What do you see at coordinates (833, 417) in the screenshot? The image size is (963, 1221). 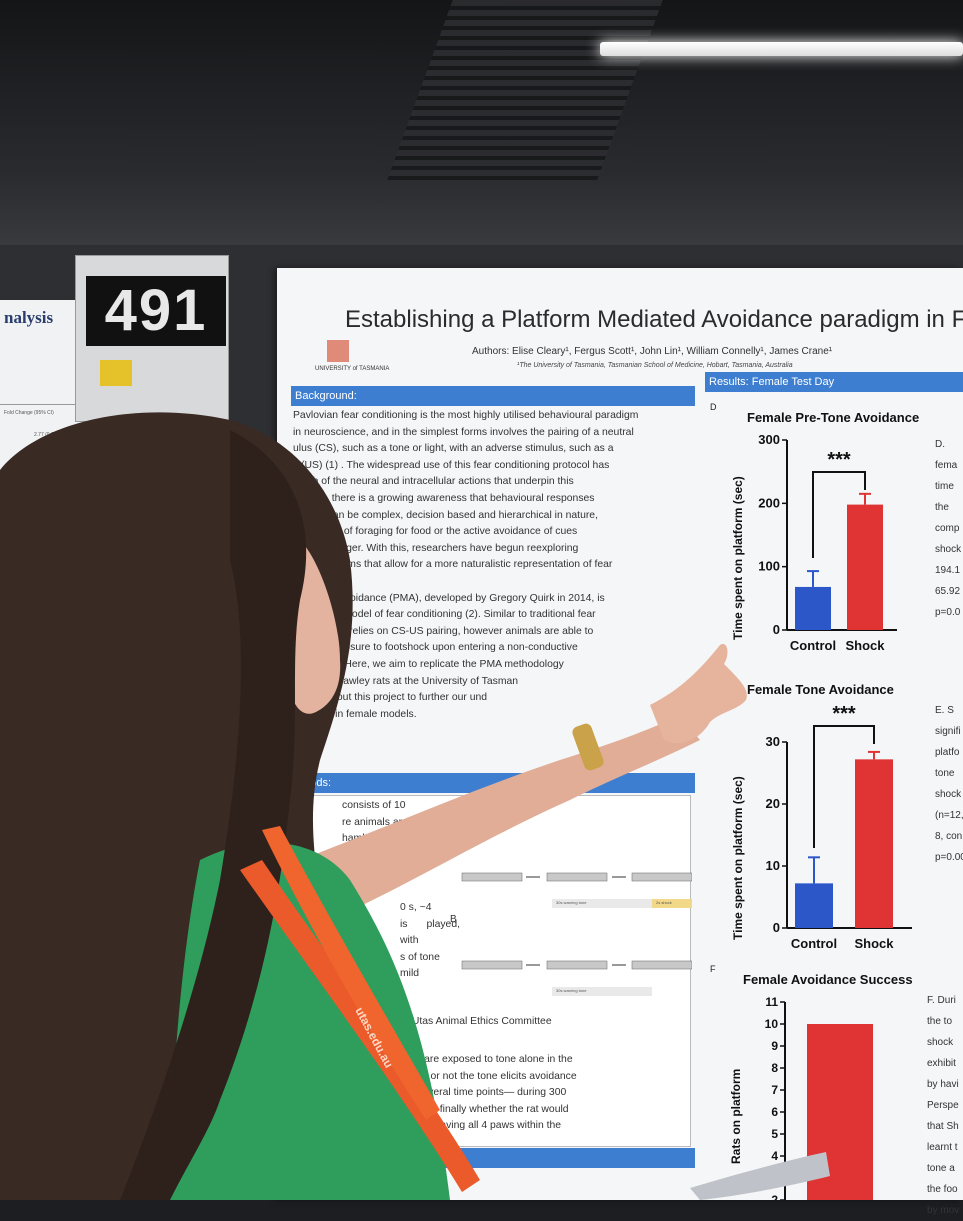 I see `chart-d-title: Female Pre-Tone Avoidance` at bounding box center [833, 417].